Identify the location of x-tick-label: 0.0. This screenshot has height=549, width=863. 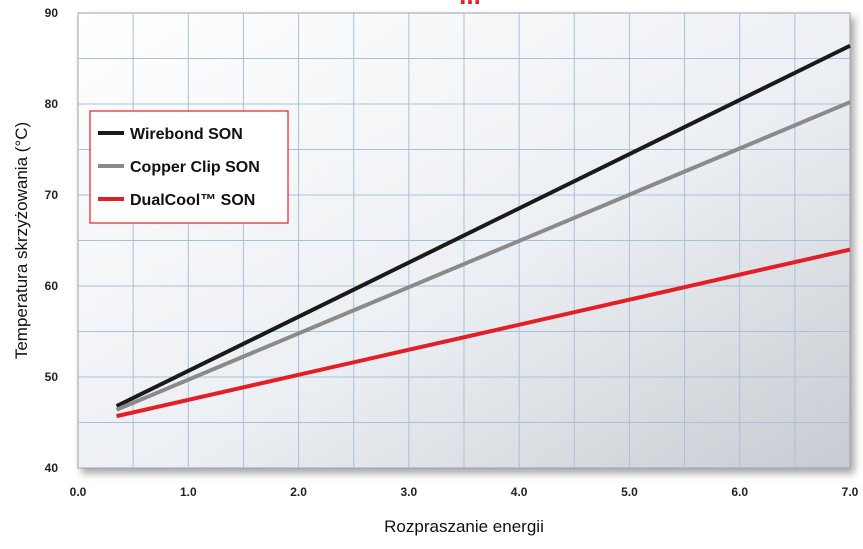
(78, 492).